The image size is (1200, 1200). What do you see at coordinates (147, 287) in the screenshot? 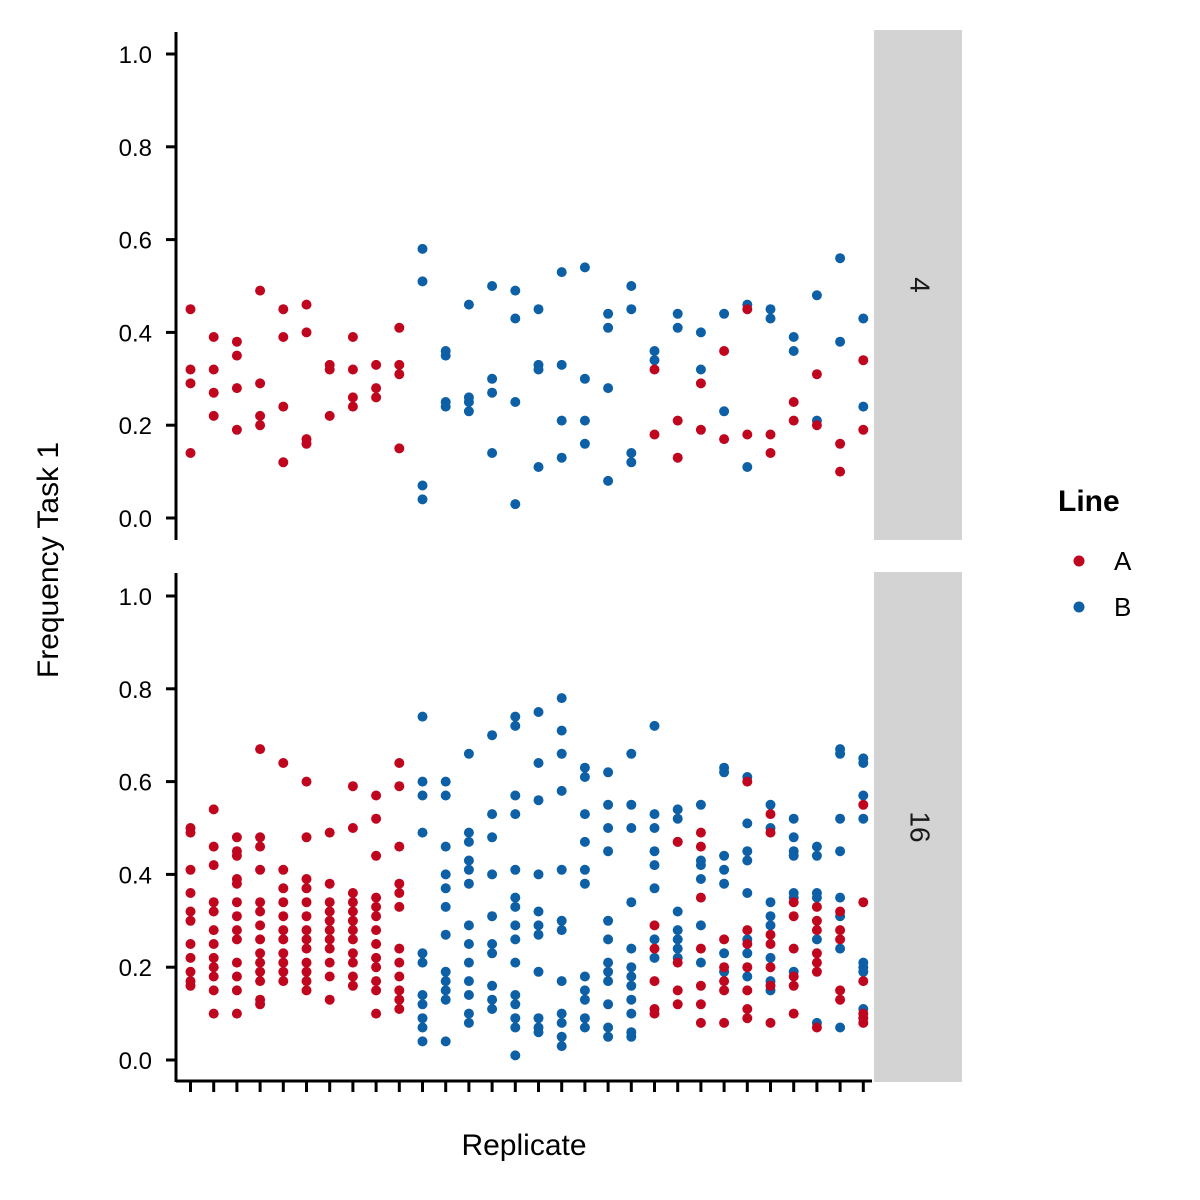
I see `panel-top-y-ticks: 0.0 0.2 0.4 0.6 0.8 1.0` at bounding box center [147, 287].